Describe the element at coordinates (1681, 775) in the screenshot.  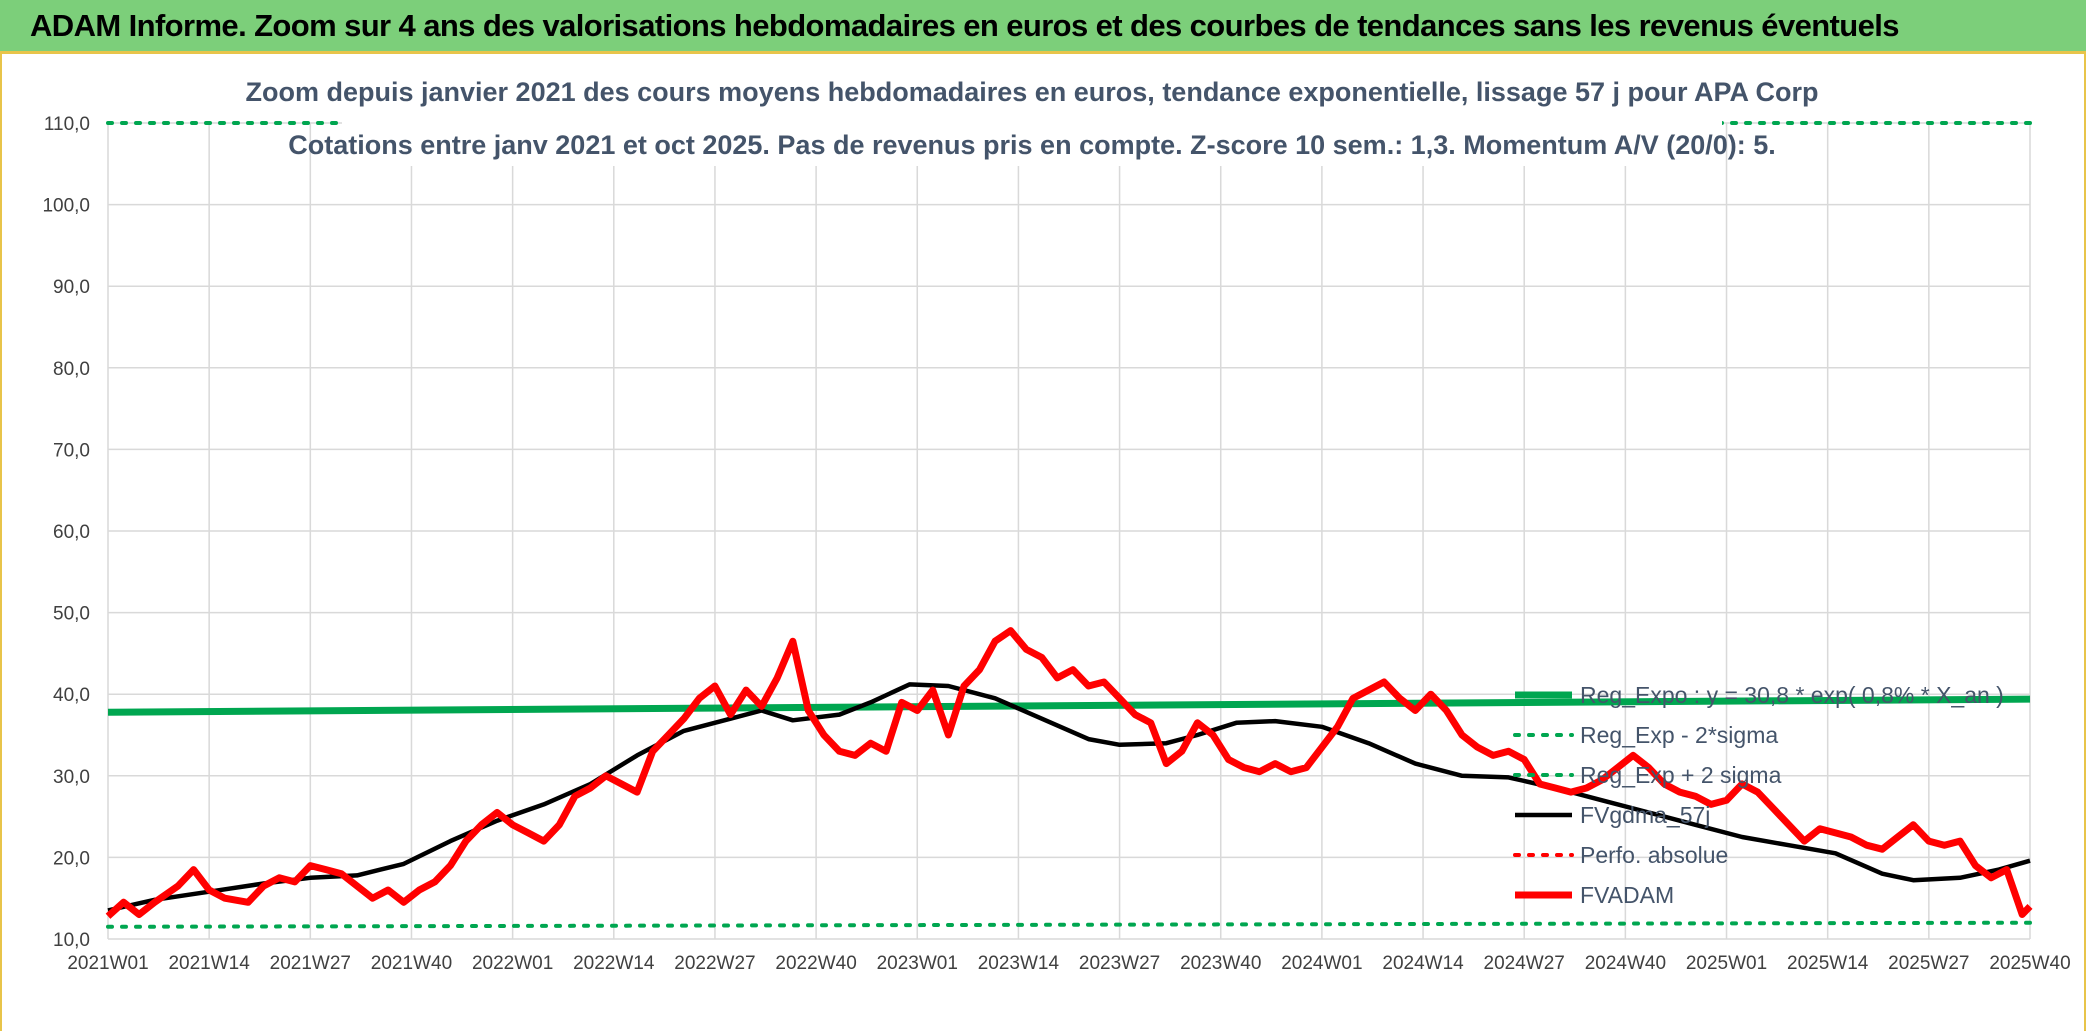
I see `legend-label: Reg_Exp + 2 sigma` at that location.